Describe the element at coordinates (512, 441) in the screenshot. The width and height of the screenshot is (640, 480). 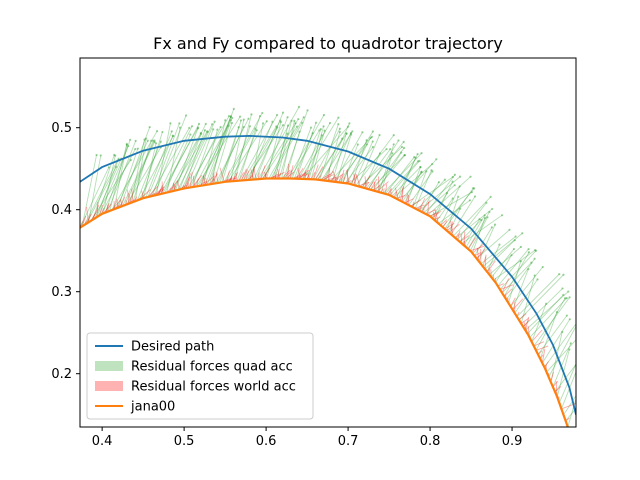
I see `x-tick-label: 0.9` at that location.